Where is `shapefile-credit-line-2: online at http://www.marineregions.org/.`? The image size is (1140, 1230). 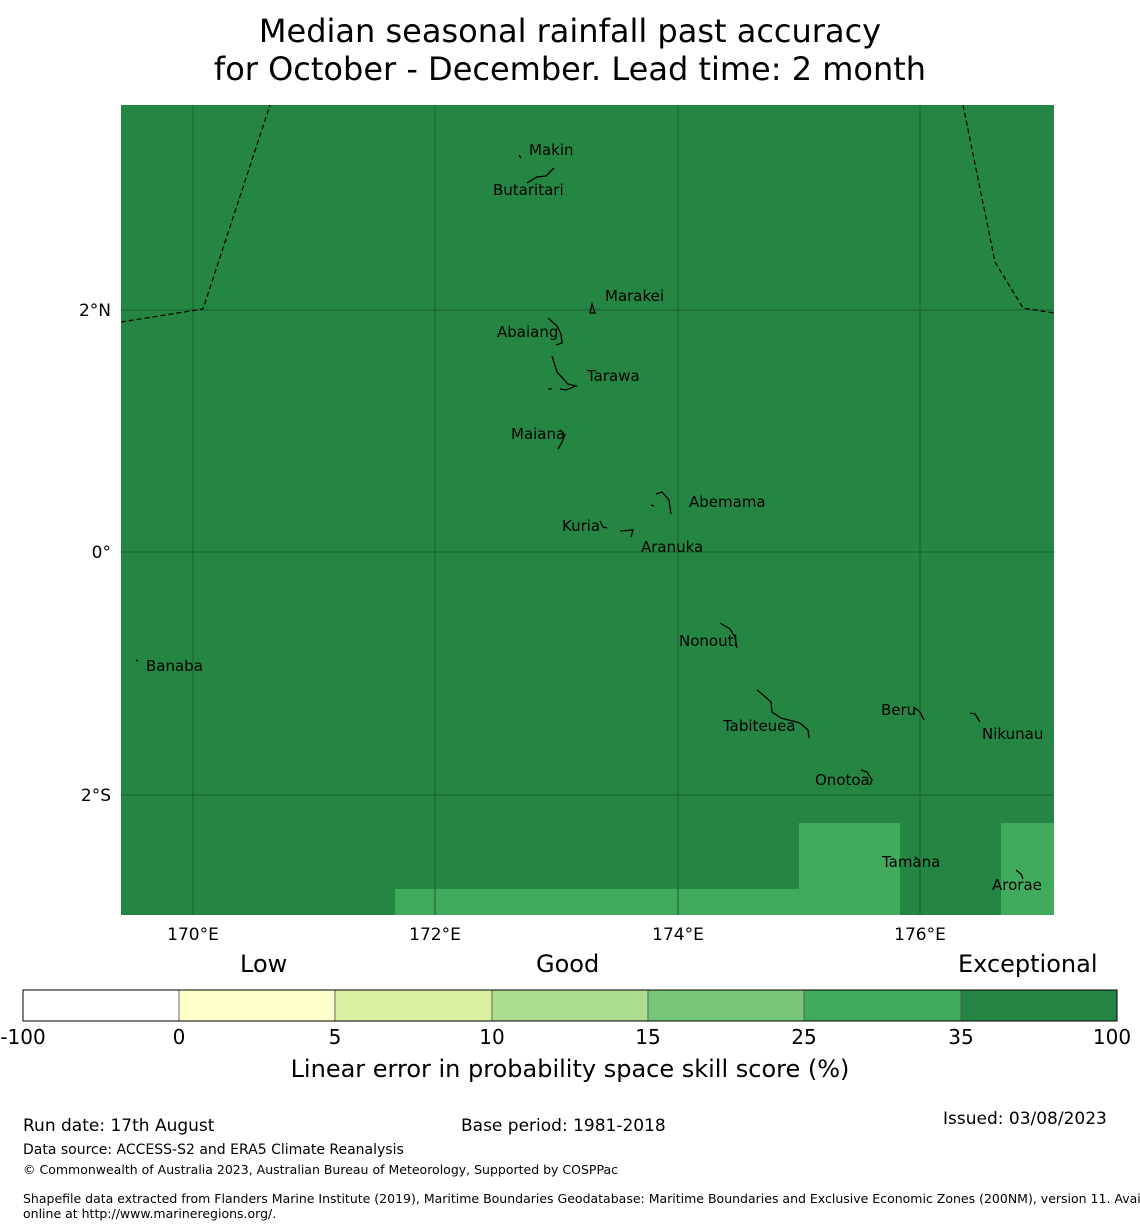 shapefile-credit-line-2: online at http://www.marineregions.org/. is located at coordinates (150, 1213).